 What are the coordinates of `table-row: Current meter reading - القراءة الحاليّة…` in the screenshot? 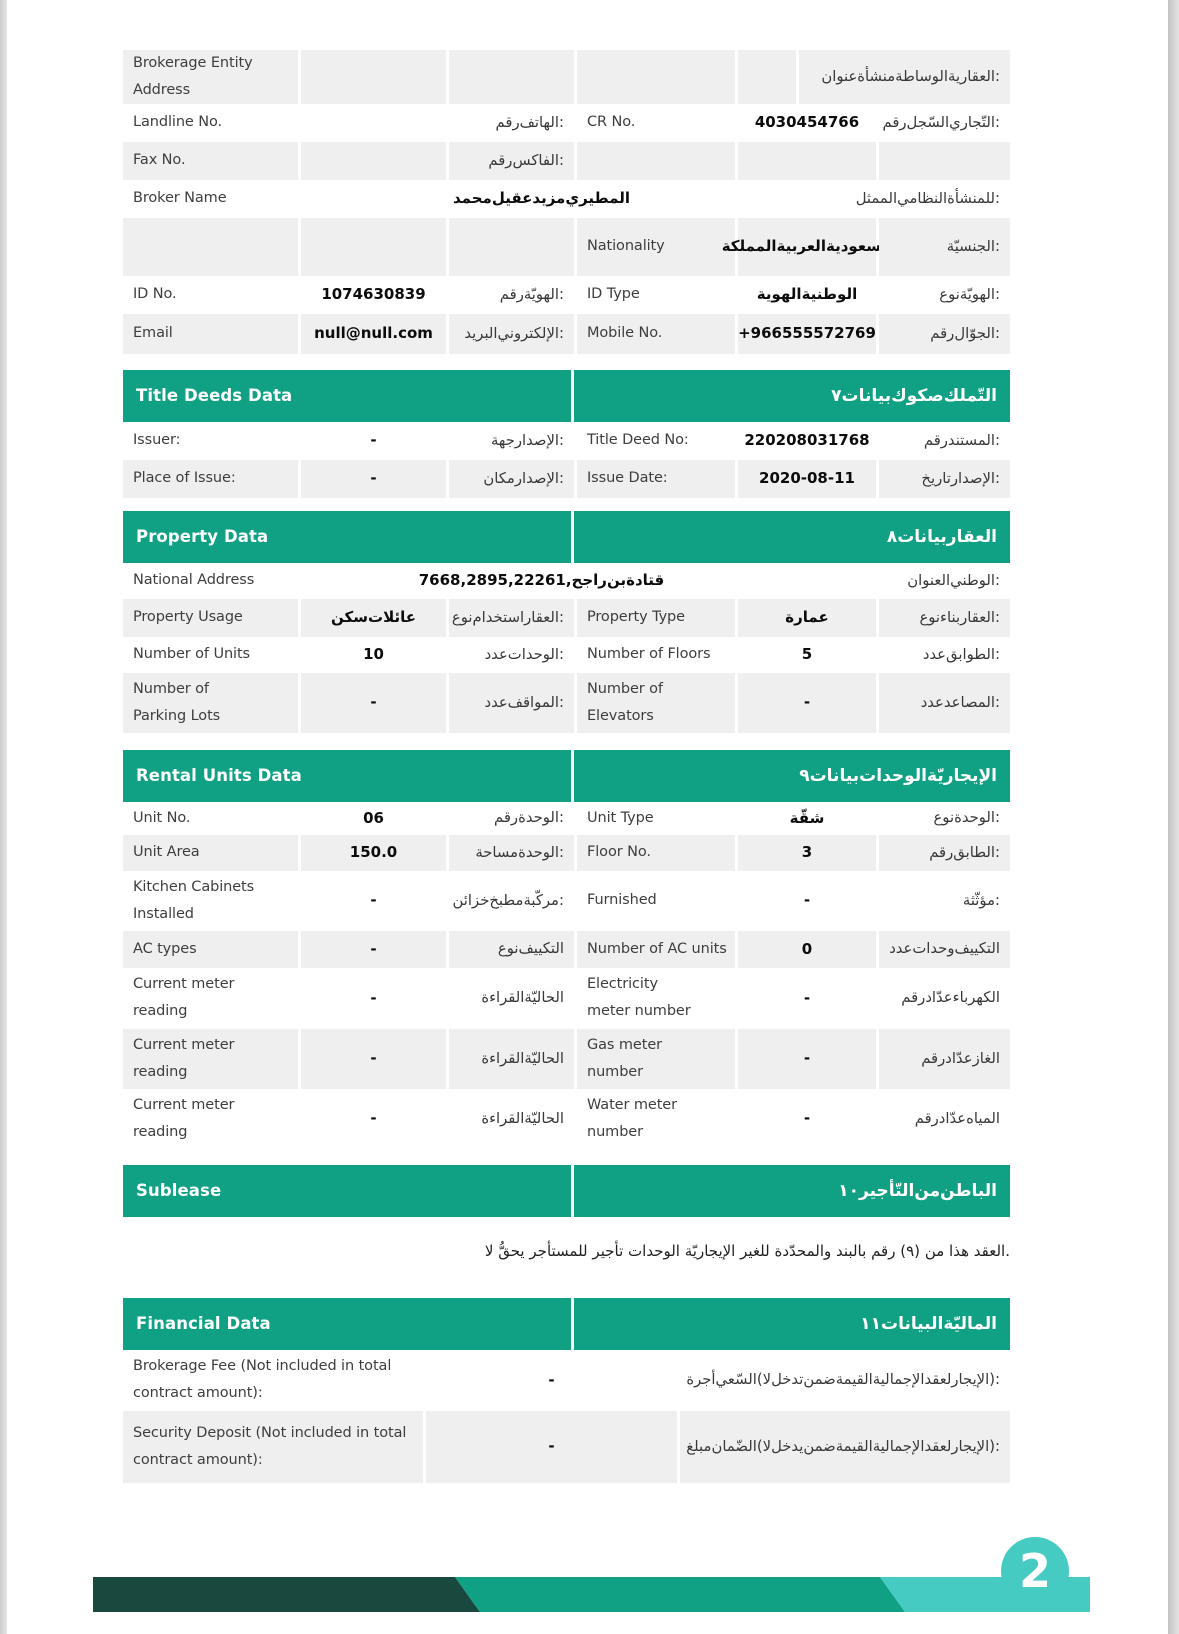 It's located at (566, 1058).